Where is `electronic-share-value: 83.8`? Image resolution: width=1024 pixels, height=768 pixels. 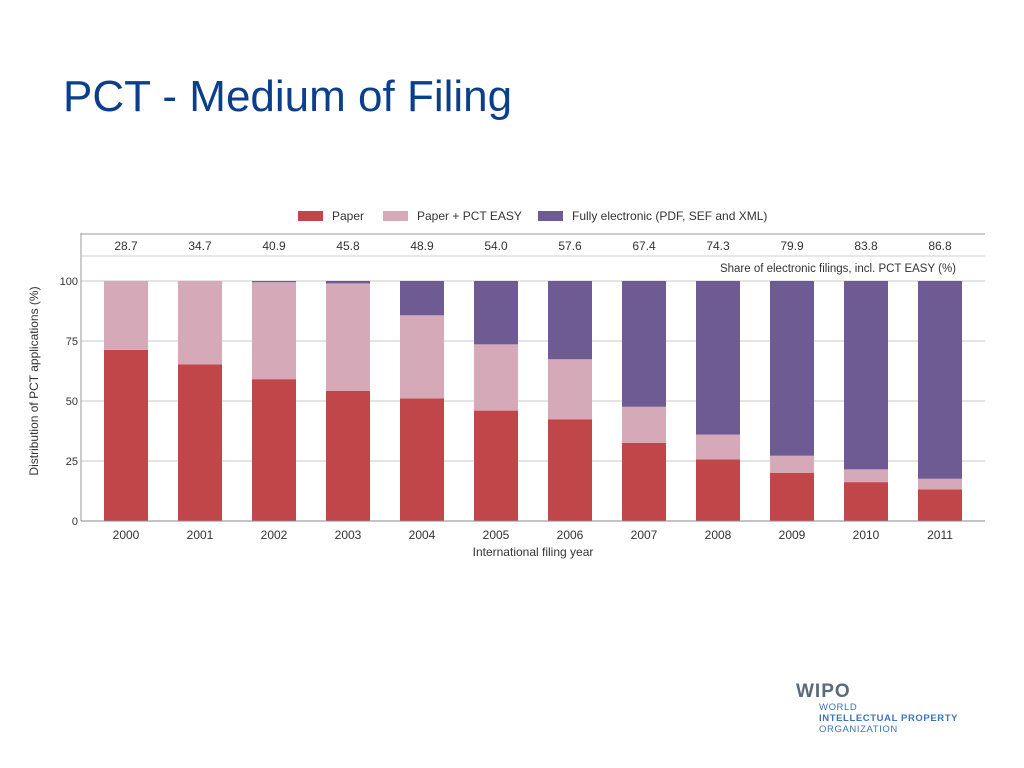 electronic-share-value: 83.8 is located at coordinates (866, 246).